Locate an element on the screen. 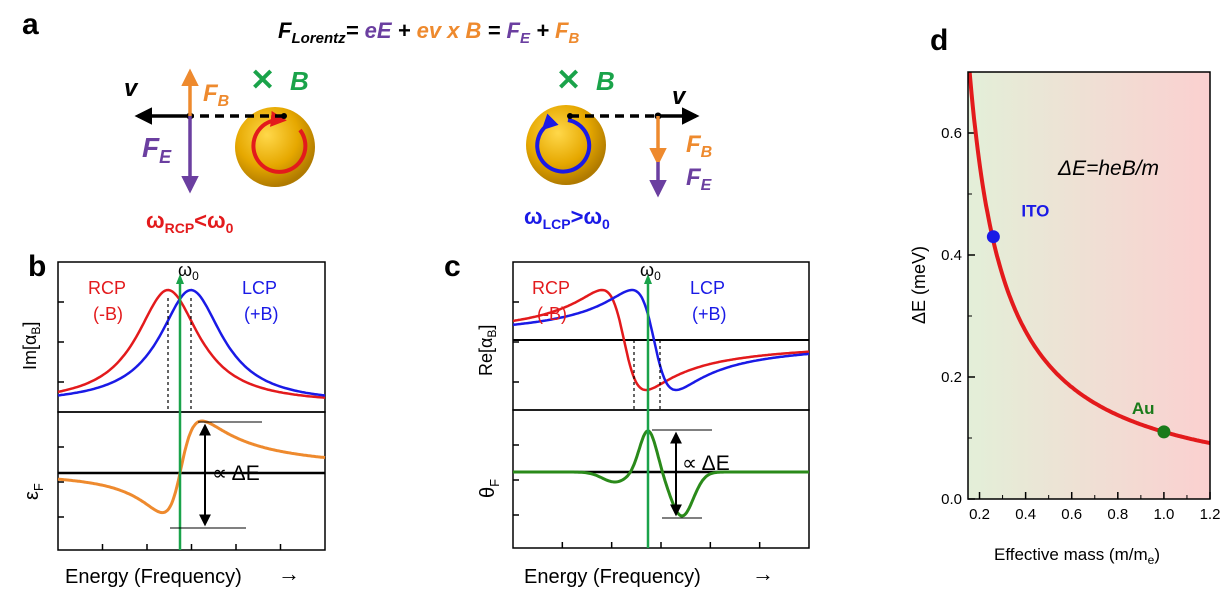  panel-c-xlabel: Energy (Frequency) is located at coordinates (612, 577).